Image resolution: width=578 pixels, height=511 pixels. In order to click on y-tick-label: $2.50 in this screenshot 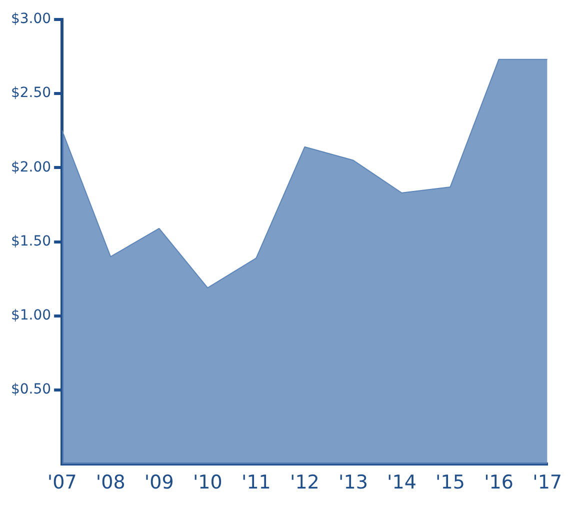, I will do `click(31, 93)`.